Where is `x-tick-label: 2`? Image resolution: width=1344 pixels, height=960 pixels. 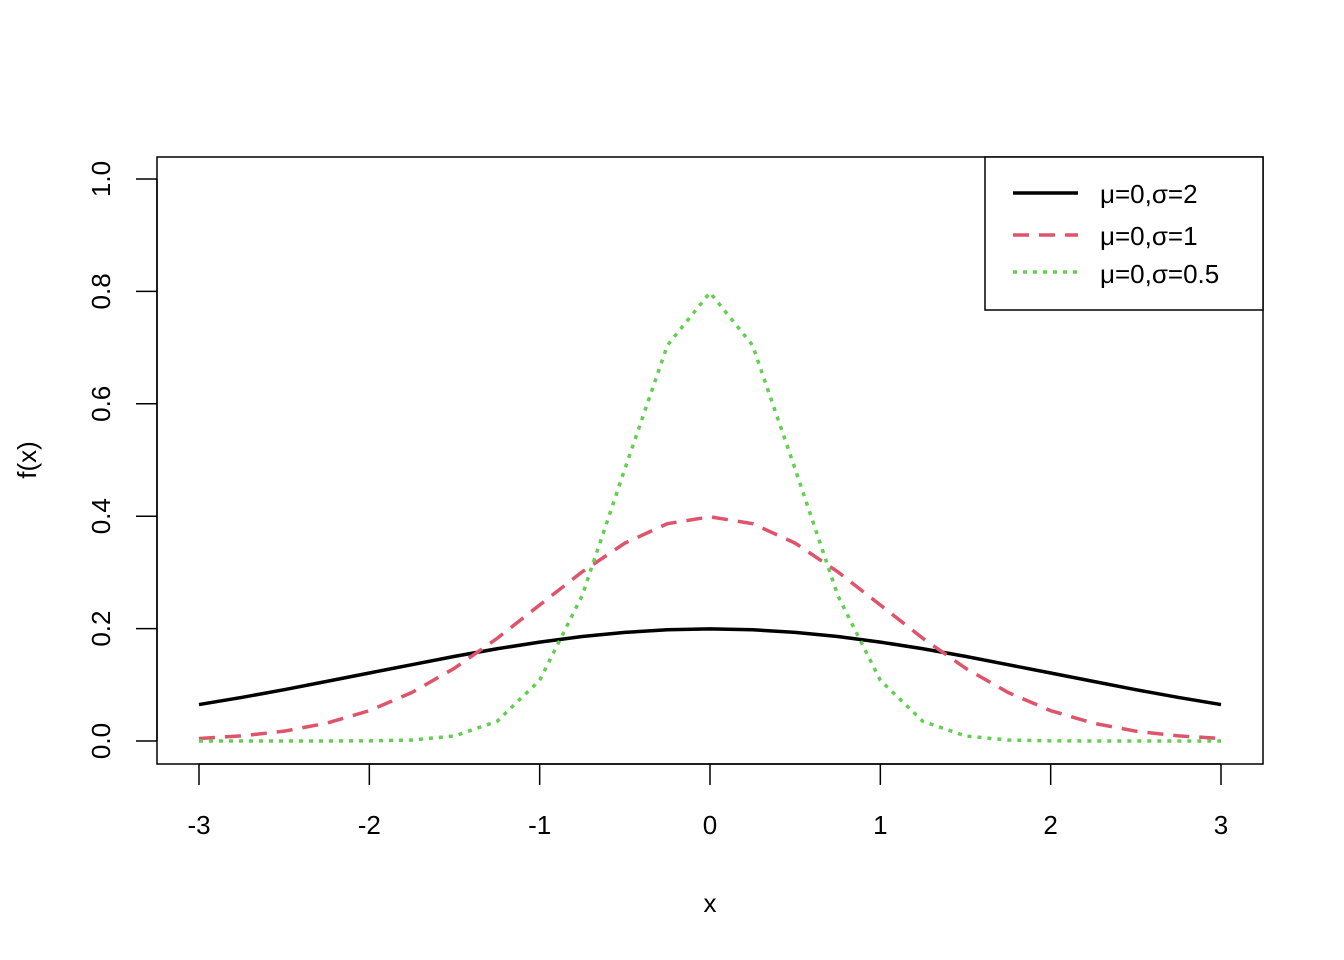
x-tick-label: 2 is located at coordinates (1050, 825).